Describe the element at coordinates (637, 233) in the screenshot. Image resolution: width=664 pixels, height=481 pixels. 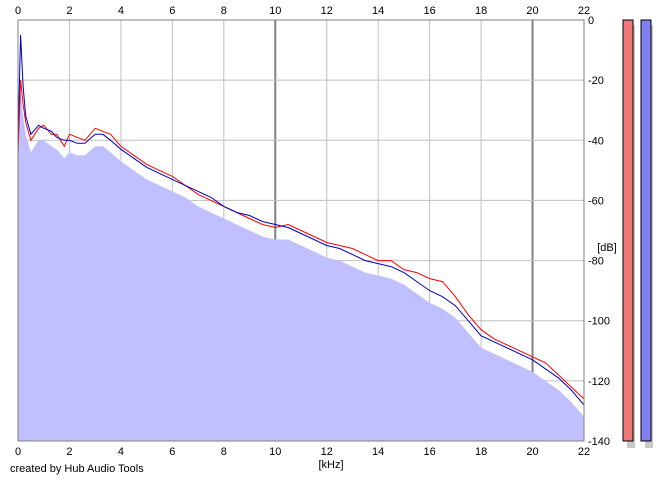
I see `channel-meters` at that location.